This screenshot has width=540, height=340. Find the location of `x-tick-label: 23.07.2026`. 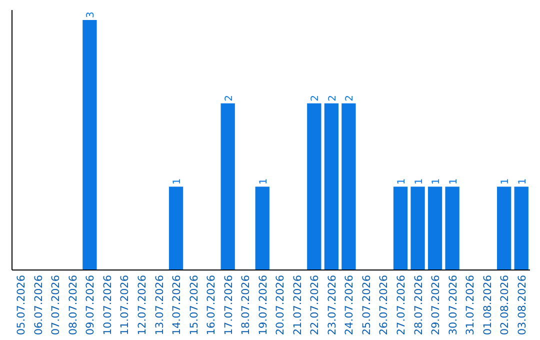

x-tick-label: 23.07.2026 is located at coordinates (332, 305).